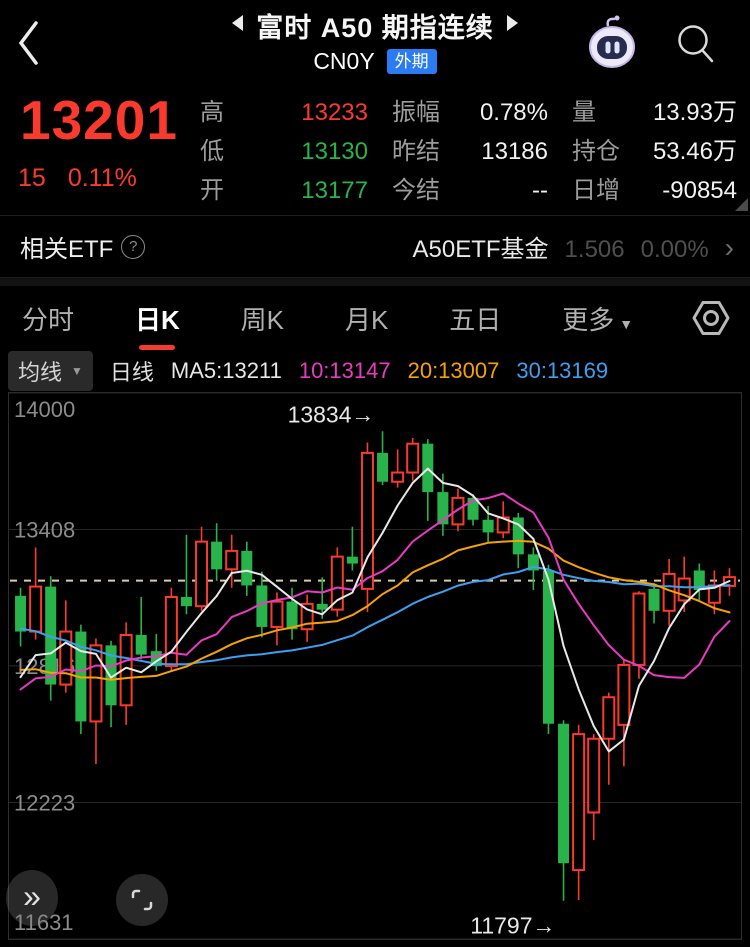  I want to click on stat-label: 开, so click(212, 190).